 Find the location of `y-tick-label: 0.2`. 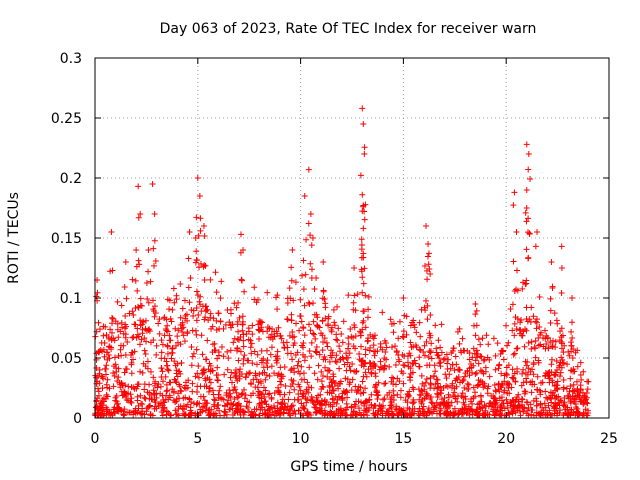

y-tick-label: 0.2 is located at coordinates (71, 179).